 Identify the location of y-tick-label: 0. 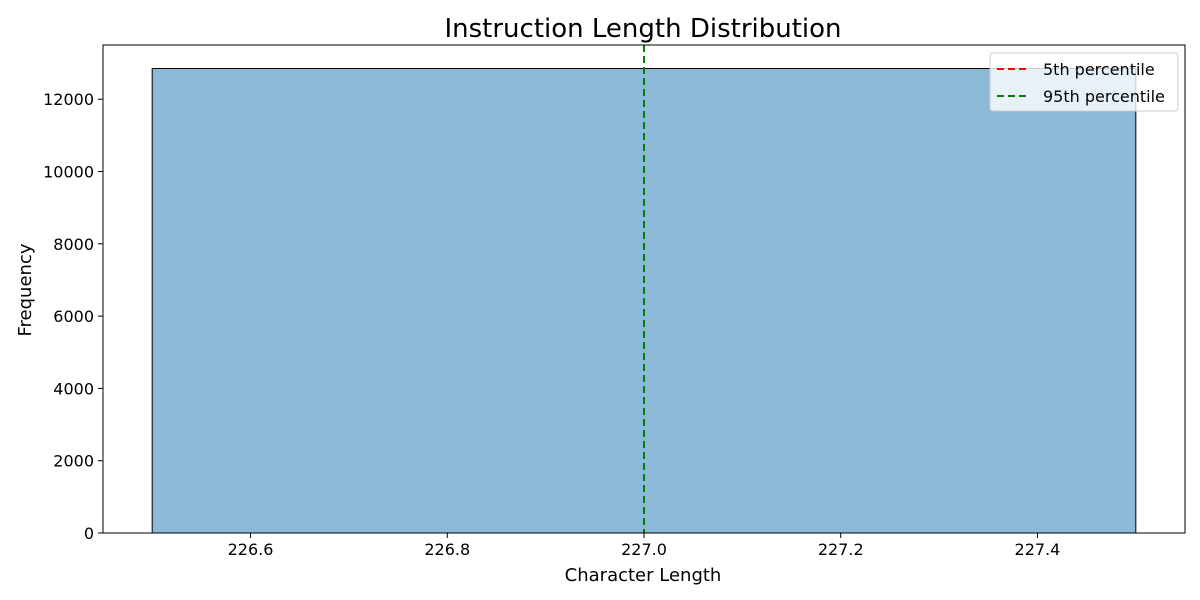
(89, 533).